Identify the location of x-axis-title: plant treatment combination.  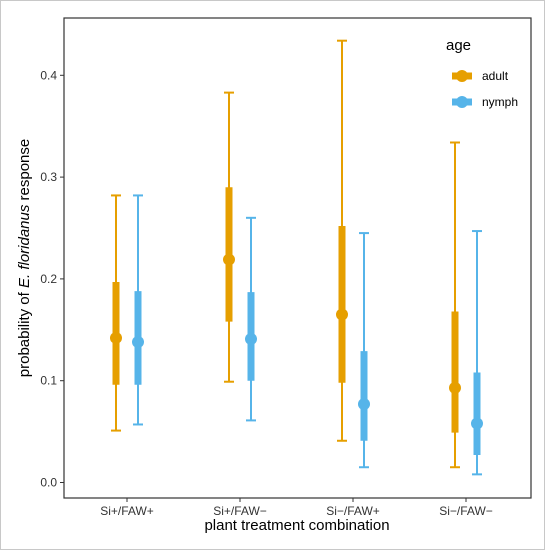
(296, 525).